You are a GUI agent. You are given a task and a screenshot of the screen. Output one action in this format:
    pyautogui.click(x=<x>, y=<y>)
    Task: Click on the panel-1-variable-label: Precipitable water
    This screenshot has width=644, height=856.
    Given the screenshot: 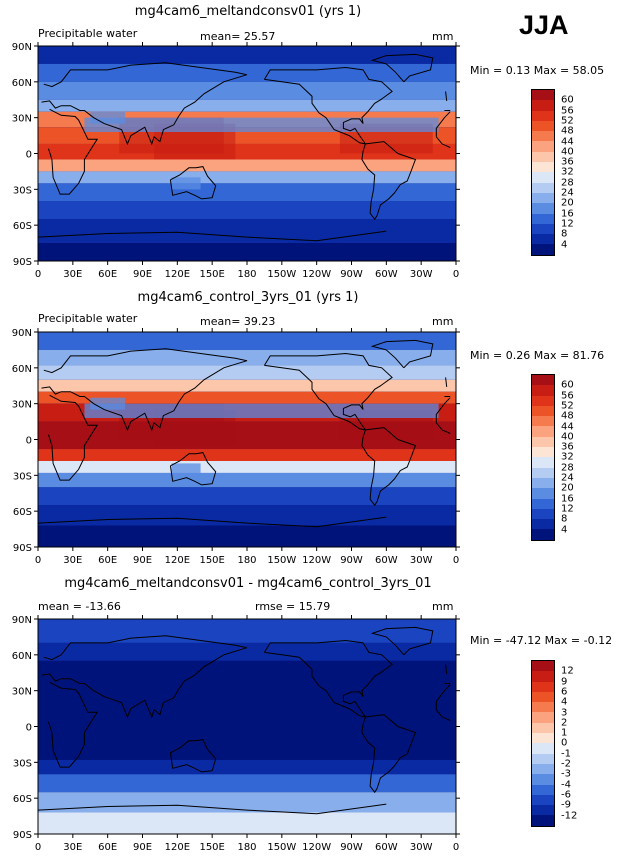 What is the action you would take?
    pyautogui.click(x=88, y=33)
    